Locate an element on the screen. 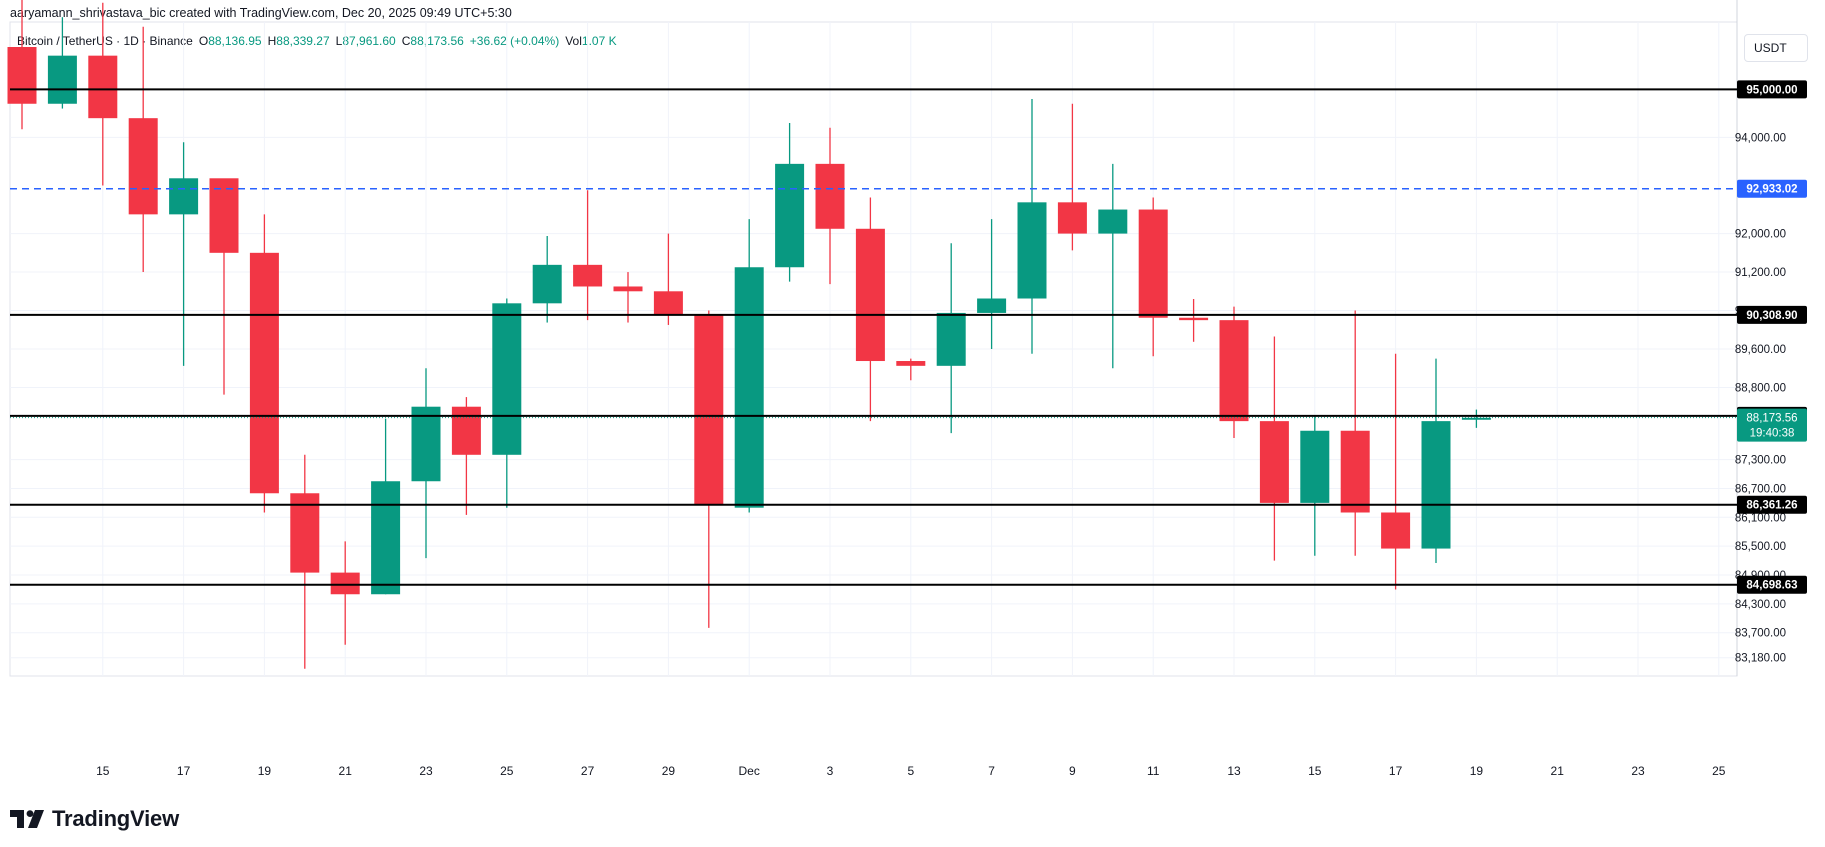 This screenshot has height=847, width=1825. tradingview-logo: TradingView is located at coordinates (94, 819).